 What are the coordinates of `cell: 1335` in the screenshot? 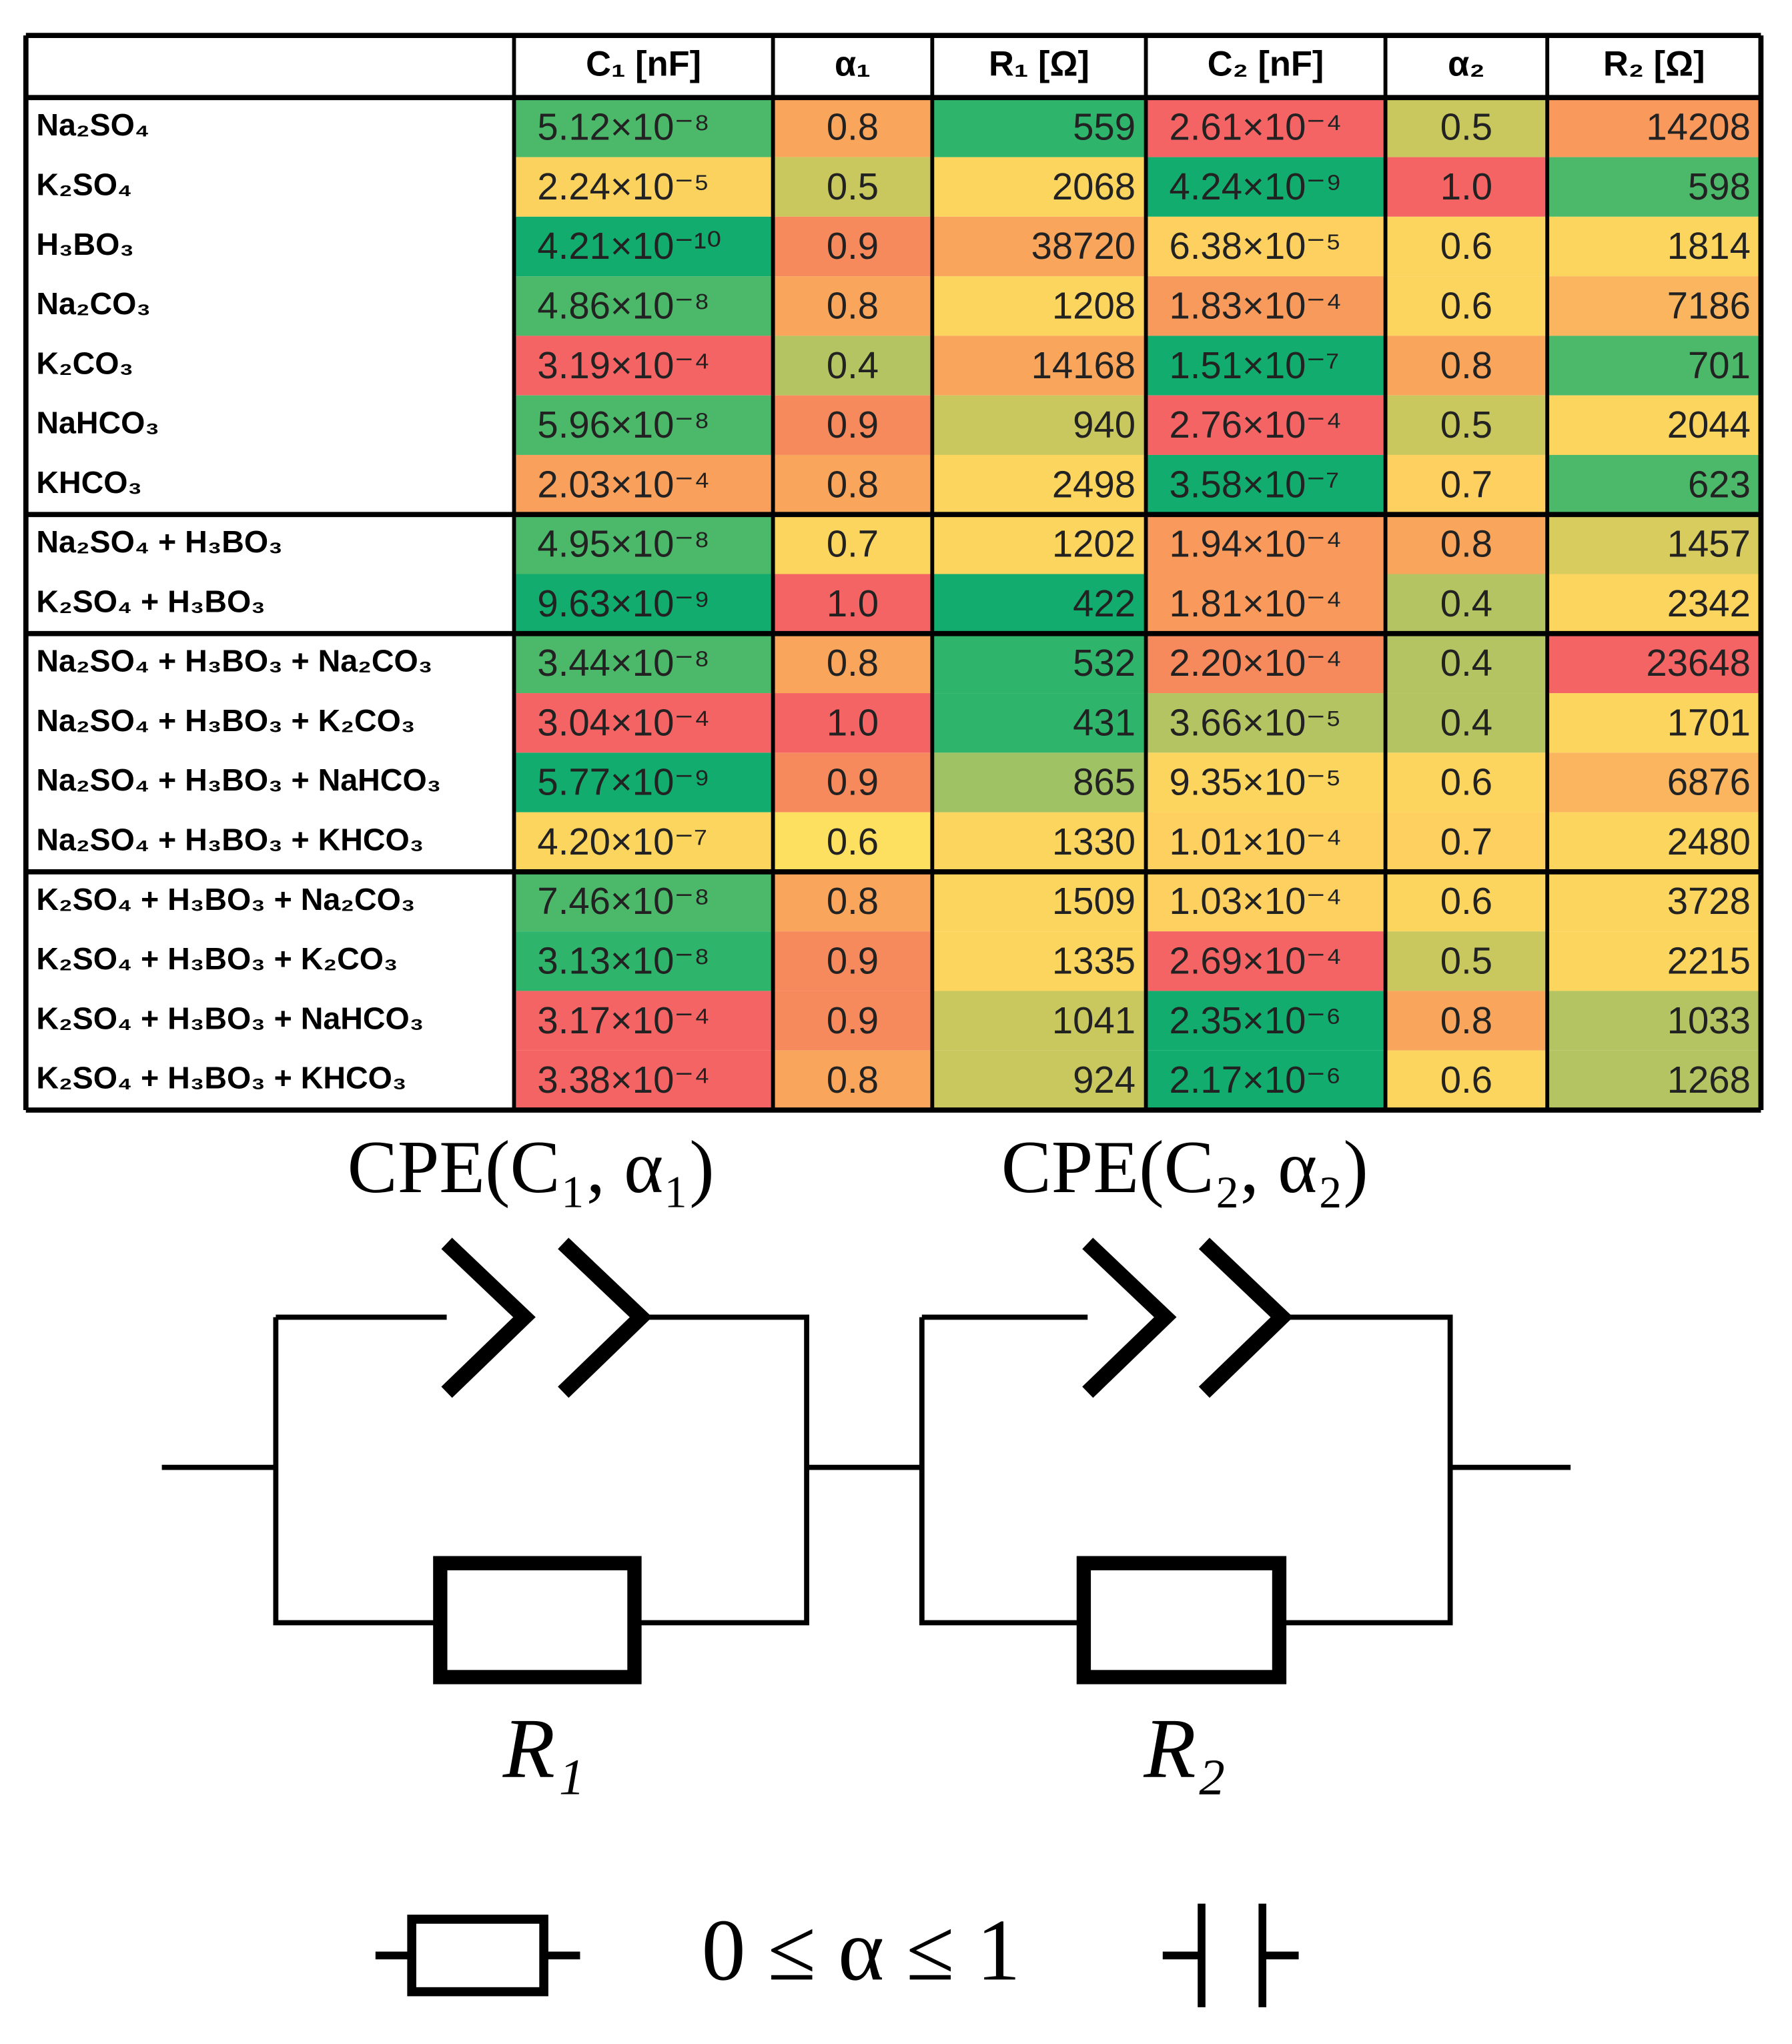 It's located at (1094, 961).